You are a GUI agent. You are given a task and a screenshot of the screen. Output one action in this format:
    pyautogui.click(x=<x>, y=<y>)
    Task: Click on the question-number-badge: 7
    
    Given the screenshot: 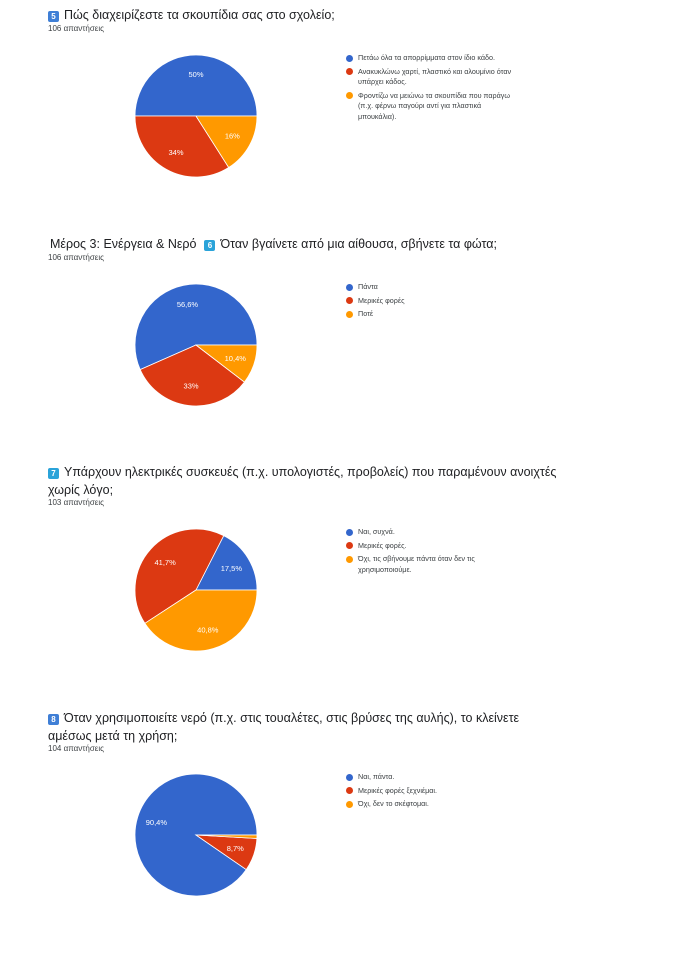 What is the action you would take?
    pyautogui.click(x=53, y=473)
    